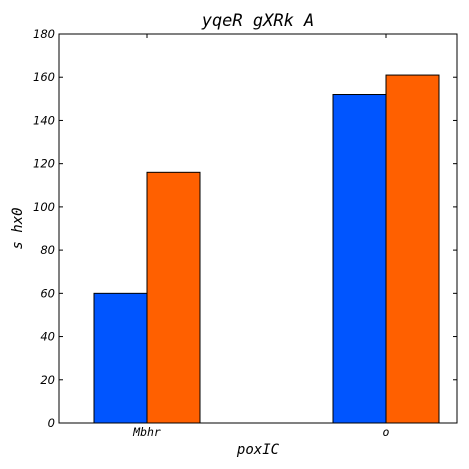 The width and height of the screenshot is (469, 469). What do you see at coordinates (47, 293) in the screenshot?
I see `y-tick-label: 60` at bounding box center [47, 293].